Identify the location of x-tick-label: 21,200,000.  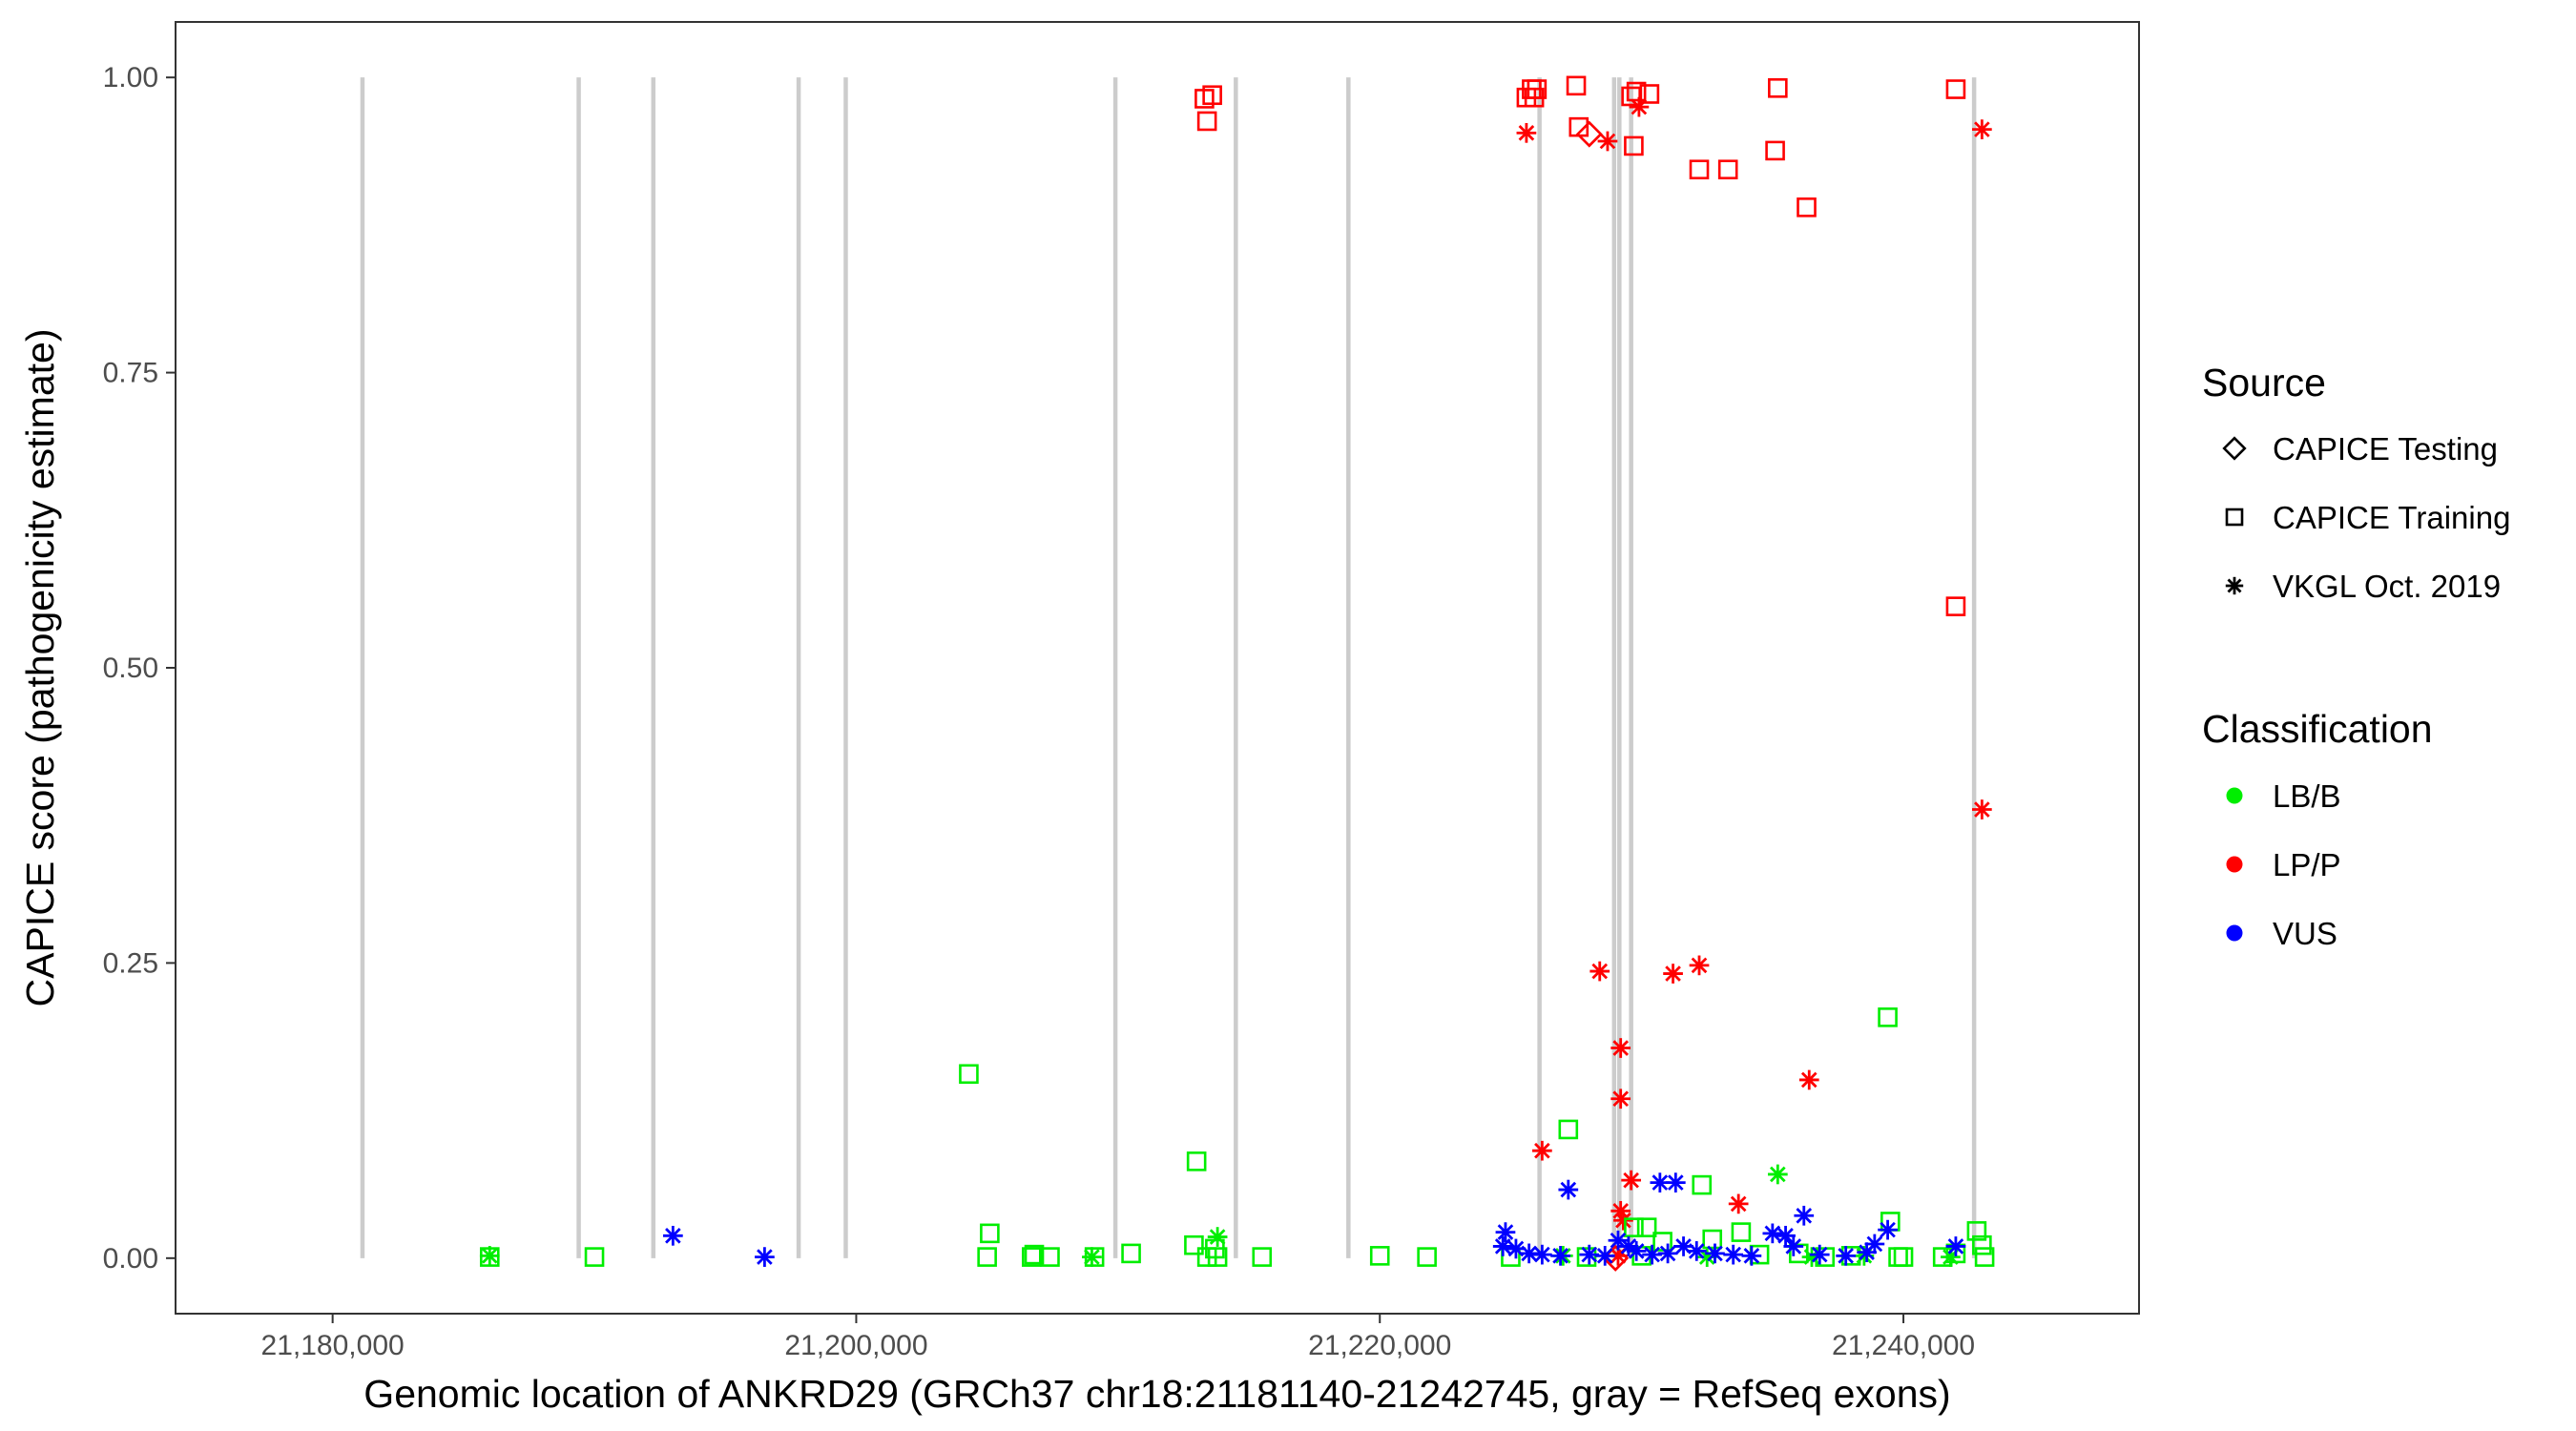
(855, 1345).